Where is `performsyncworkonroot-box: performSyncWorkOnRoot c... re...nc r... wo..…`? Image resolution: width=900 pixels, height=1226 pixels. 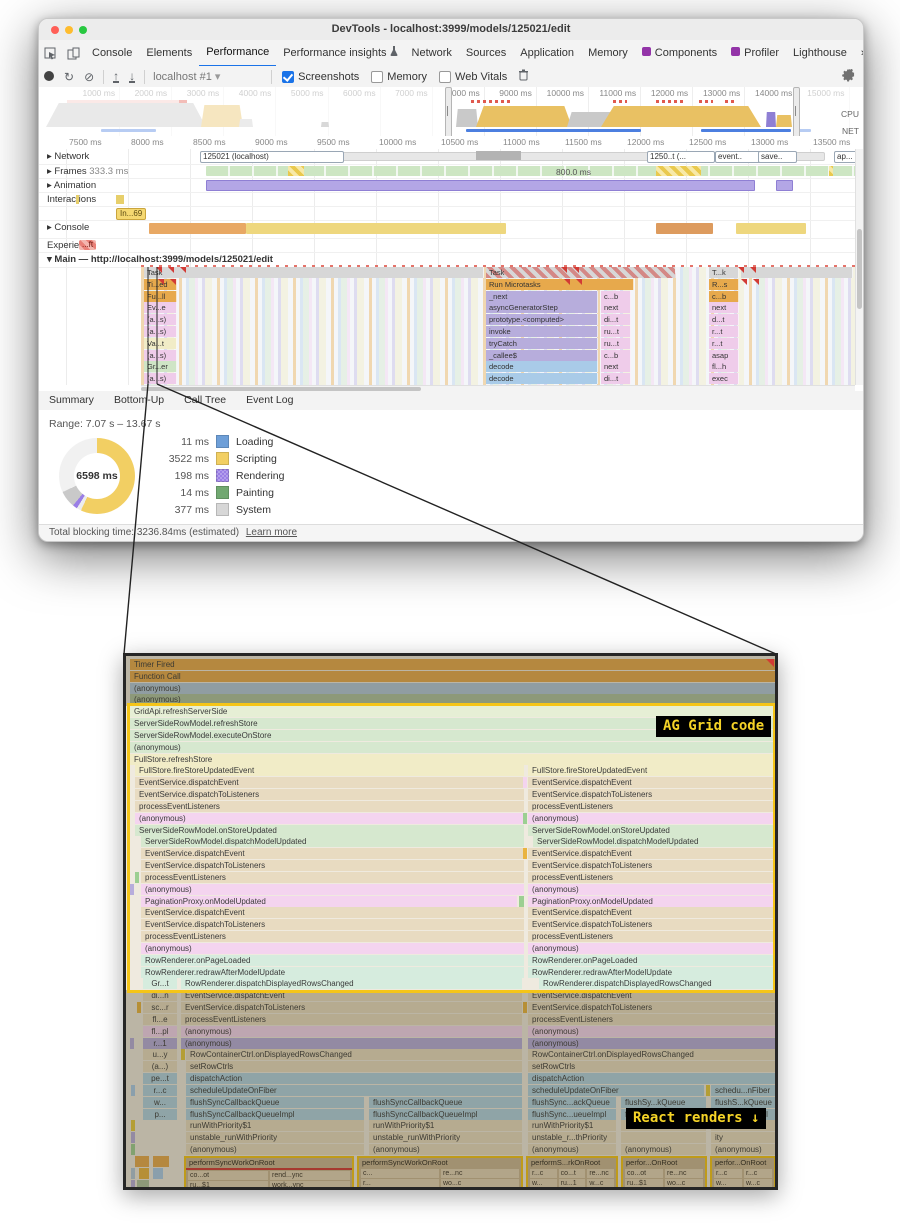
performsyncworkonroot-box: performSyncWorkOnRoot c... re...nc r... wo..… is located at coordinates (440, 1171).